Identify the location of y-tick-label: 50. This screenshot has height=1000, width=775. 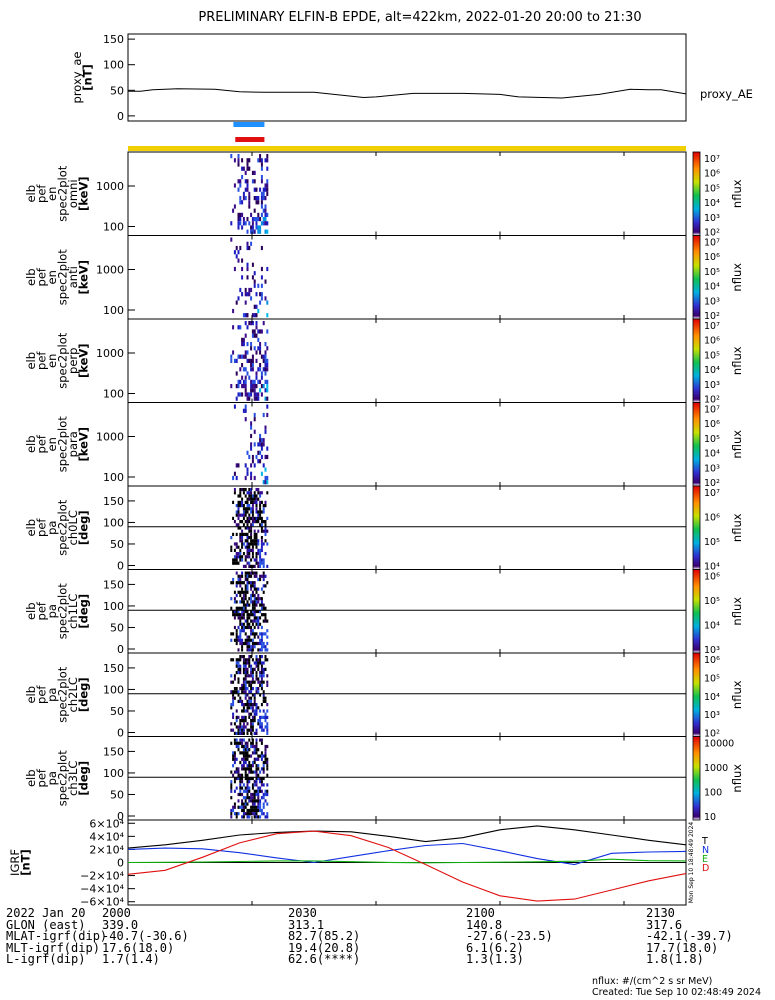
(117, 794).